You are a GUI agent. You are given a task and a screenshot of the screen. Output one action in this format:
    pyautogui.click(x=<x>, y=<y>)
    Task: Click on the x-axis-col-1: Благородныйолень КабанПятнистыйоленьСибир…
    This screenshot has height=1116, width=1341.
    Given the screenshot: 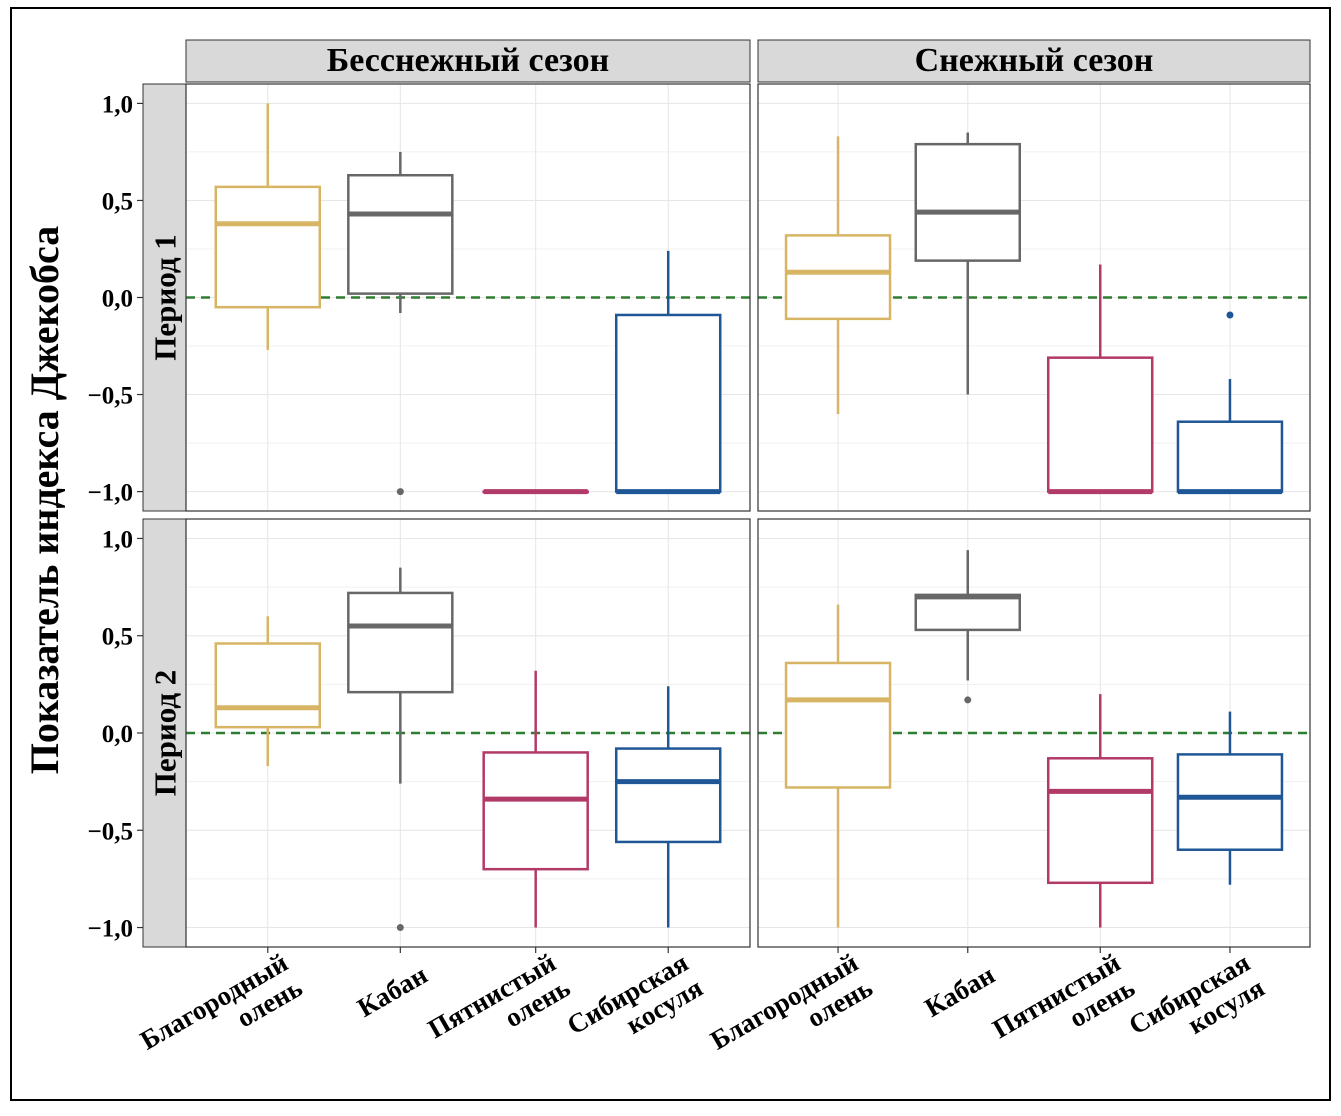 What is the action you would take?
    pyautogui.click(x=421, y=1014)
    